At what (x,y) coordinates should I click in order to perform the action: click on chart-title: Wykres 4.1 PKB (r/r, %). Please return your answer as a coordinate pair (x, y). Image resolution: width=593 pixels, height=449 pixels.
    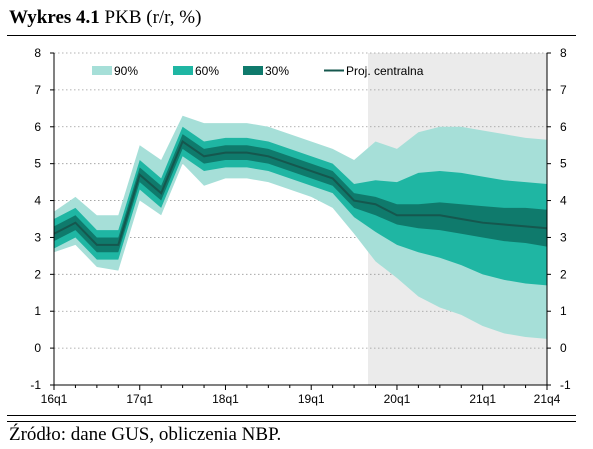
    Looking at the image, I should click on (105, 18).